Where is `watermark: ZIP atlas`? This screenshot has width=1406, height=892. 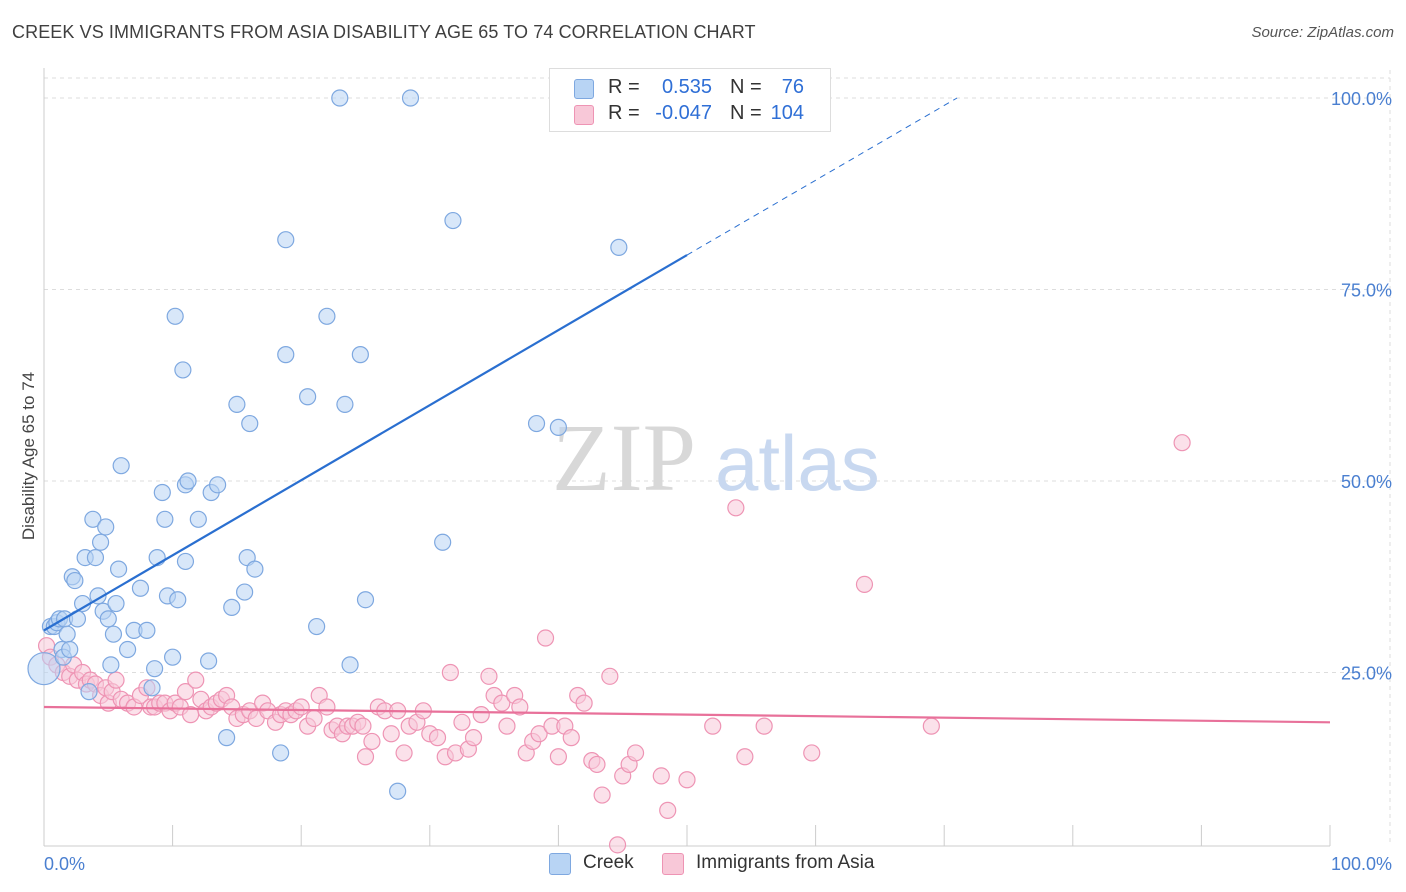
watermark: ZIP atlas is located at coordinates (716, 457).